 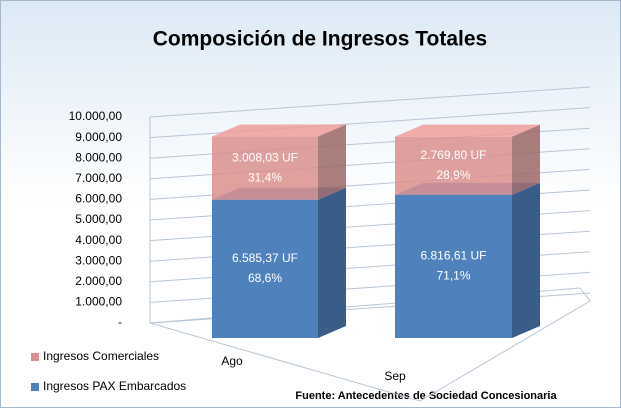 What do you see at coordinates (453, 256) in the screenshot?
I see `value-label: 6.816,61 UF` at bounding box center [453, 256].